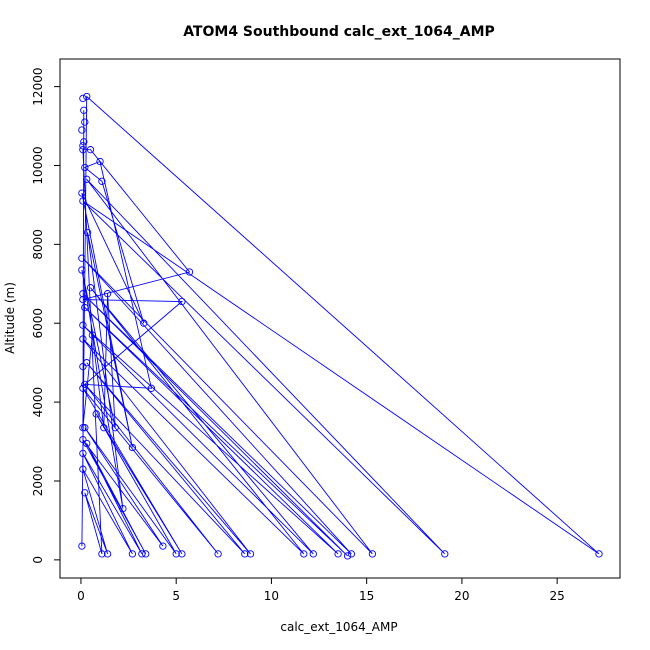 The image size is (650, 650). Describe the element at coordinates (366, 596) in the screenshot. I see `x-tick-label: 15` at that location.